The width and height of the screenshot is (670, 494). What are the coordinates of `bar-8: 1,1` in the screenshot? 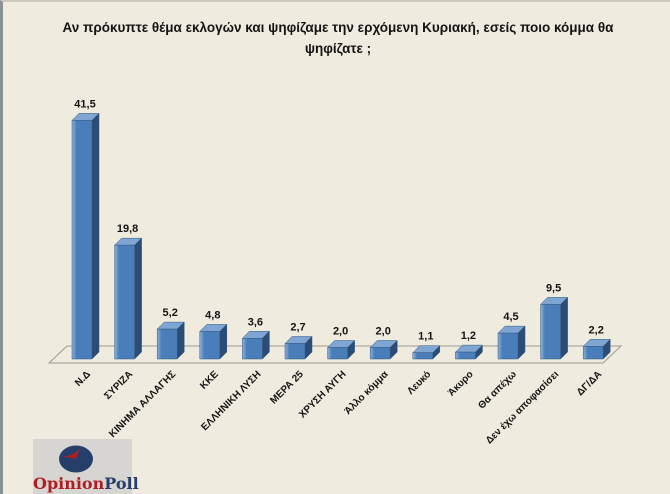 It's located at (426, 345).